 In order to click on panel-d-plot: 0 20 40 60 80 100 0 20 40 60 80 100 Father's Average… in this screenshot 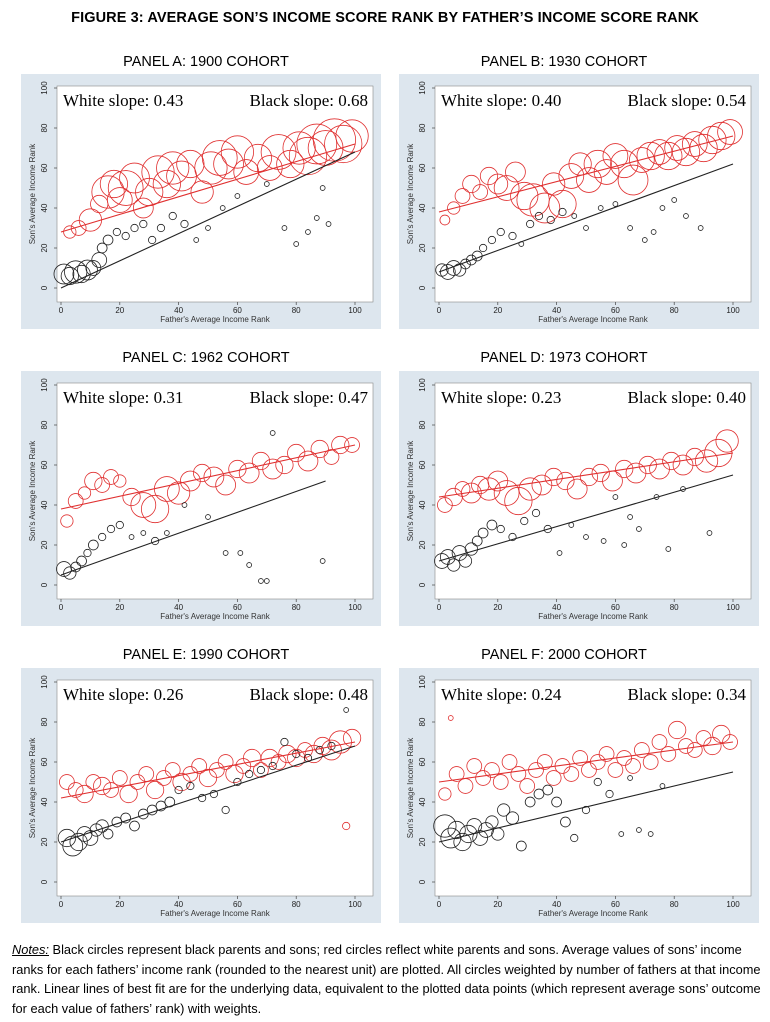, I will do `click(579, 498)`.